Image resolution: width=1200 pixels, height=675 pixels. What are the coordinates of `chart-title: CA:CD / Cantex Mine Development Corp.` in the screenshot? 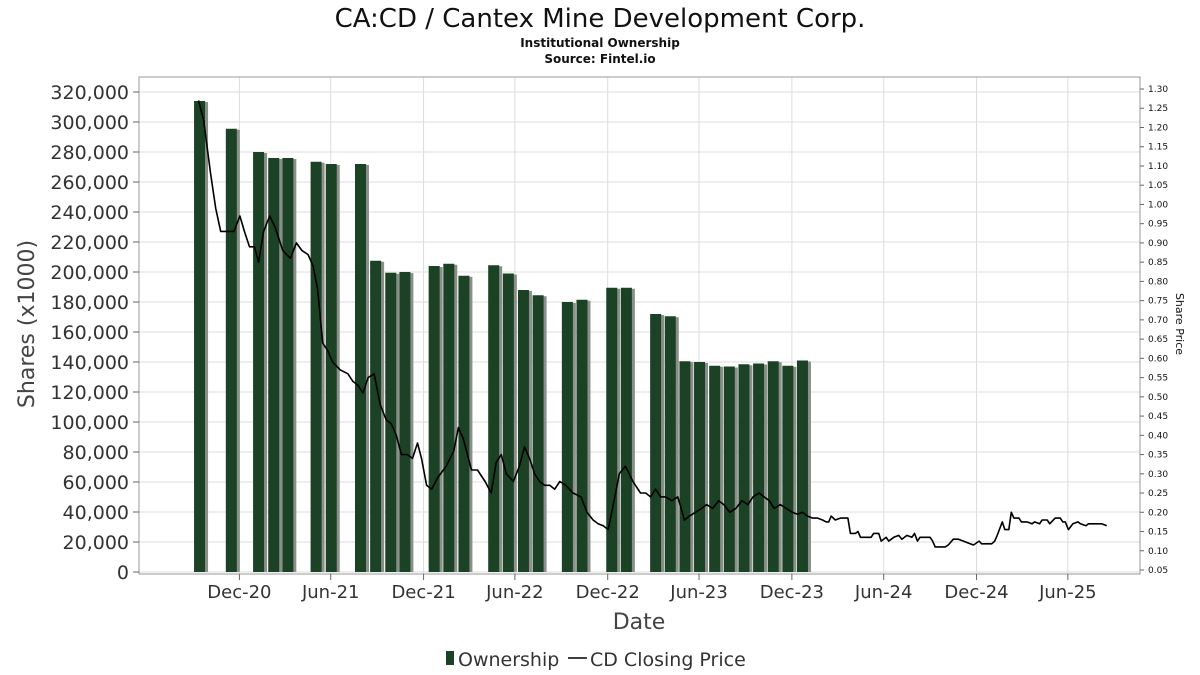 It's located at (600, 19).